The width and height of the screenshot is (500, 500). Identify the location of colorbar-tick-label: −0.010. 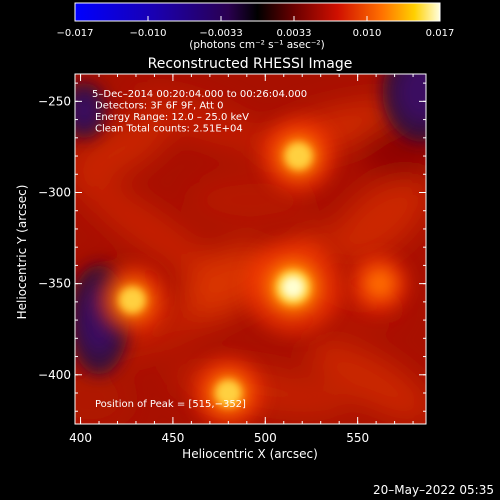
(147, 33).